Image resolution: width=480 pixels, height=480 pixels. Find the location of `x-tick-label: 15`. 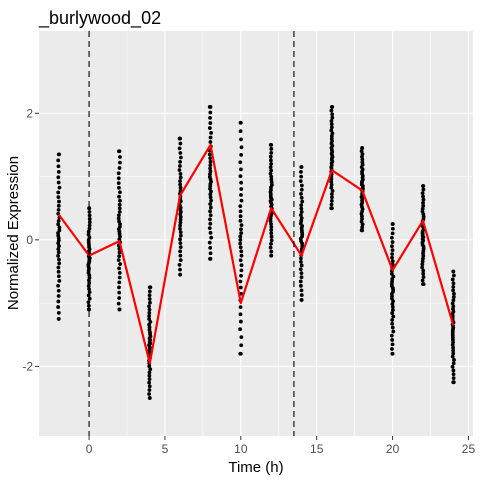

x-tick-label: 15 is located at coordinates (317, 449).